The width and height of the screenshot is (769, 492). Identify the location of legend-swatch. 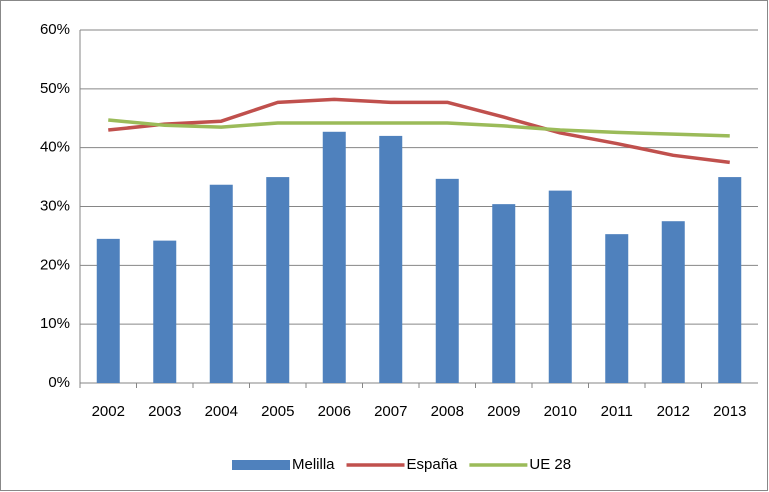
(261, 465).